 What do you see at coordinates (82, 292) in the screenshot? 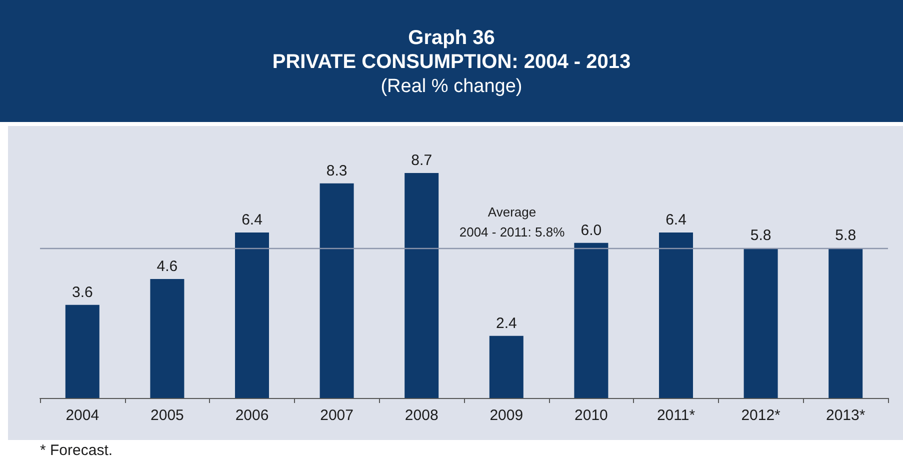
I see `data-label: 3.6` at bounding box center [82, 292].